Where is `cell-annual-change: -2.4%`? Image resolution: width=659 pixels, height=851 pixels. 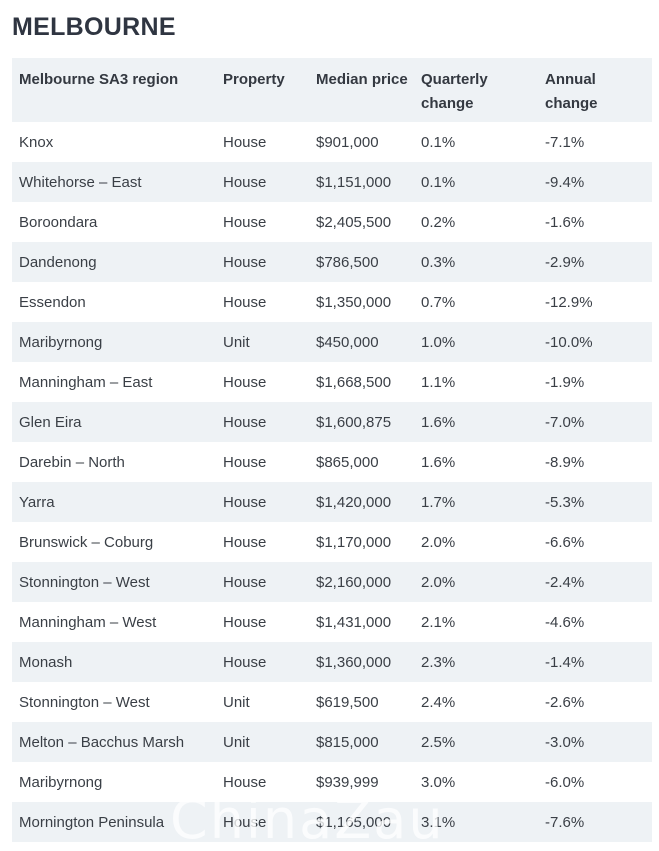 cell-annual-change: -2.4% is located at coordinates (565, 582).